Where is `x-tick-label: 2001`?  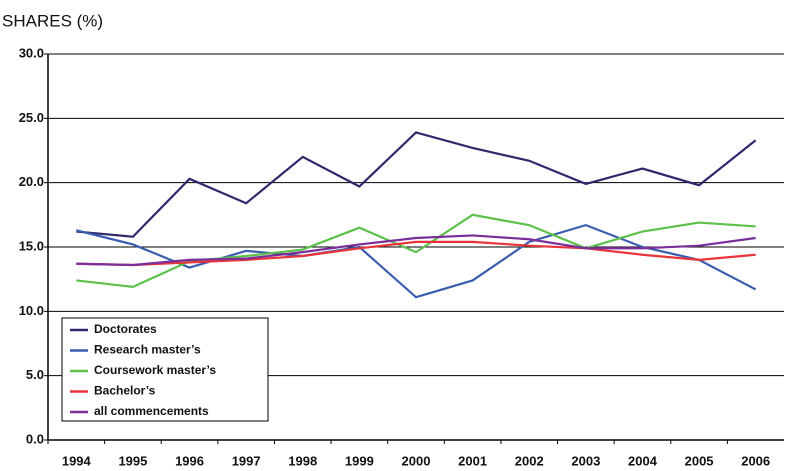 x-tick-label: 2001 is located at coordinates (472, 460).